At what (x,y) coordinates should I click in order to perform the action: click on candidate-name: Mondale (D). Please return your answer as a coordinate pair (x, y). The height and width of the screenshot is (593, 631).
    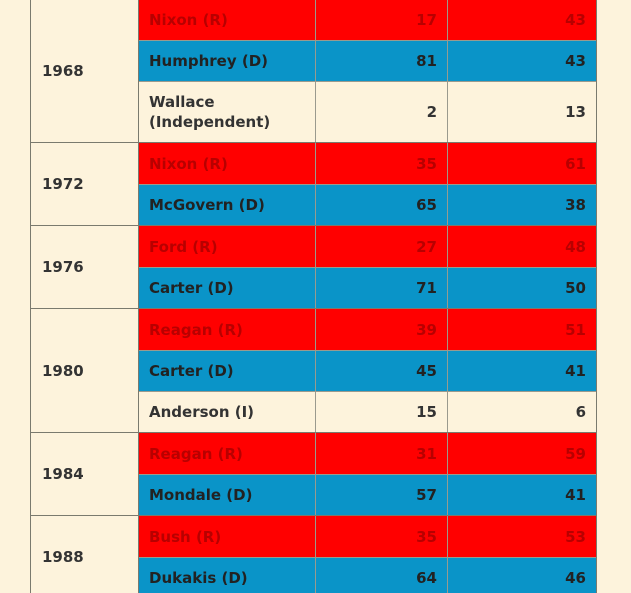
    Looking at the image, I should click on (227, 495).